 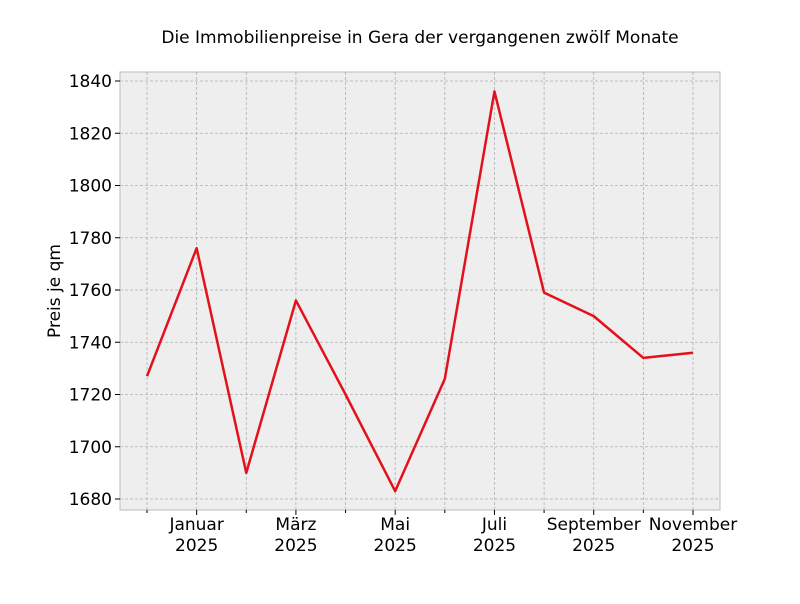 What do you see at coordinates (90, 500) in the screenshot?
I see `y-tick-label: 1680` at bounding box center [90, 500].